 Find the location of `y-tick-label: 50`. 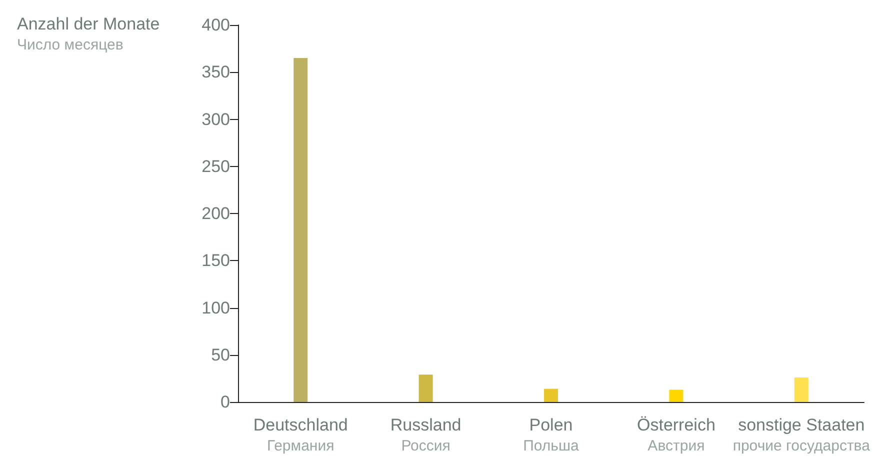

y-tick-label: 50 is located at coordinates (220, 354).